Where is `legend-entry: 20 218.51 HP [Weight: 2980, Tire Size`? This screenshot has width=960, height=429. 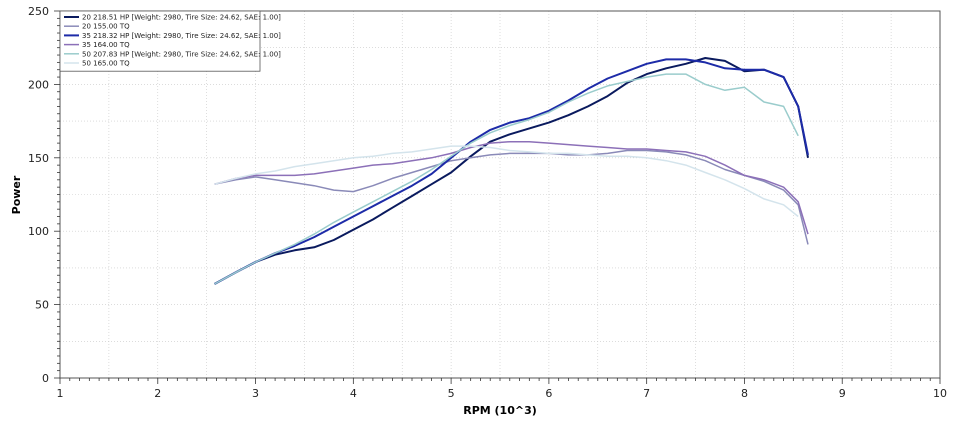 legend-entry: 20 218.51 HP [Weight: 2980, Tire Size is located at coordinates (181, 18).